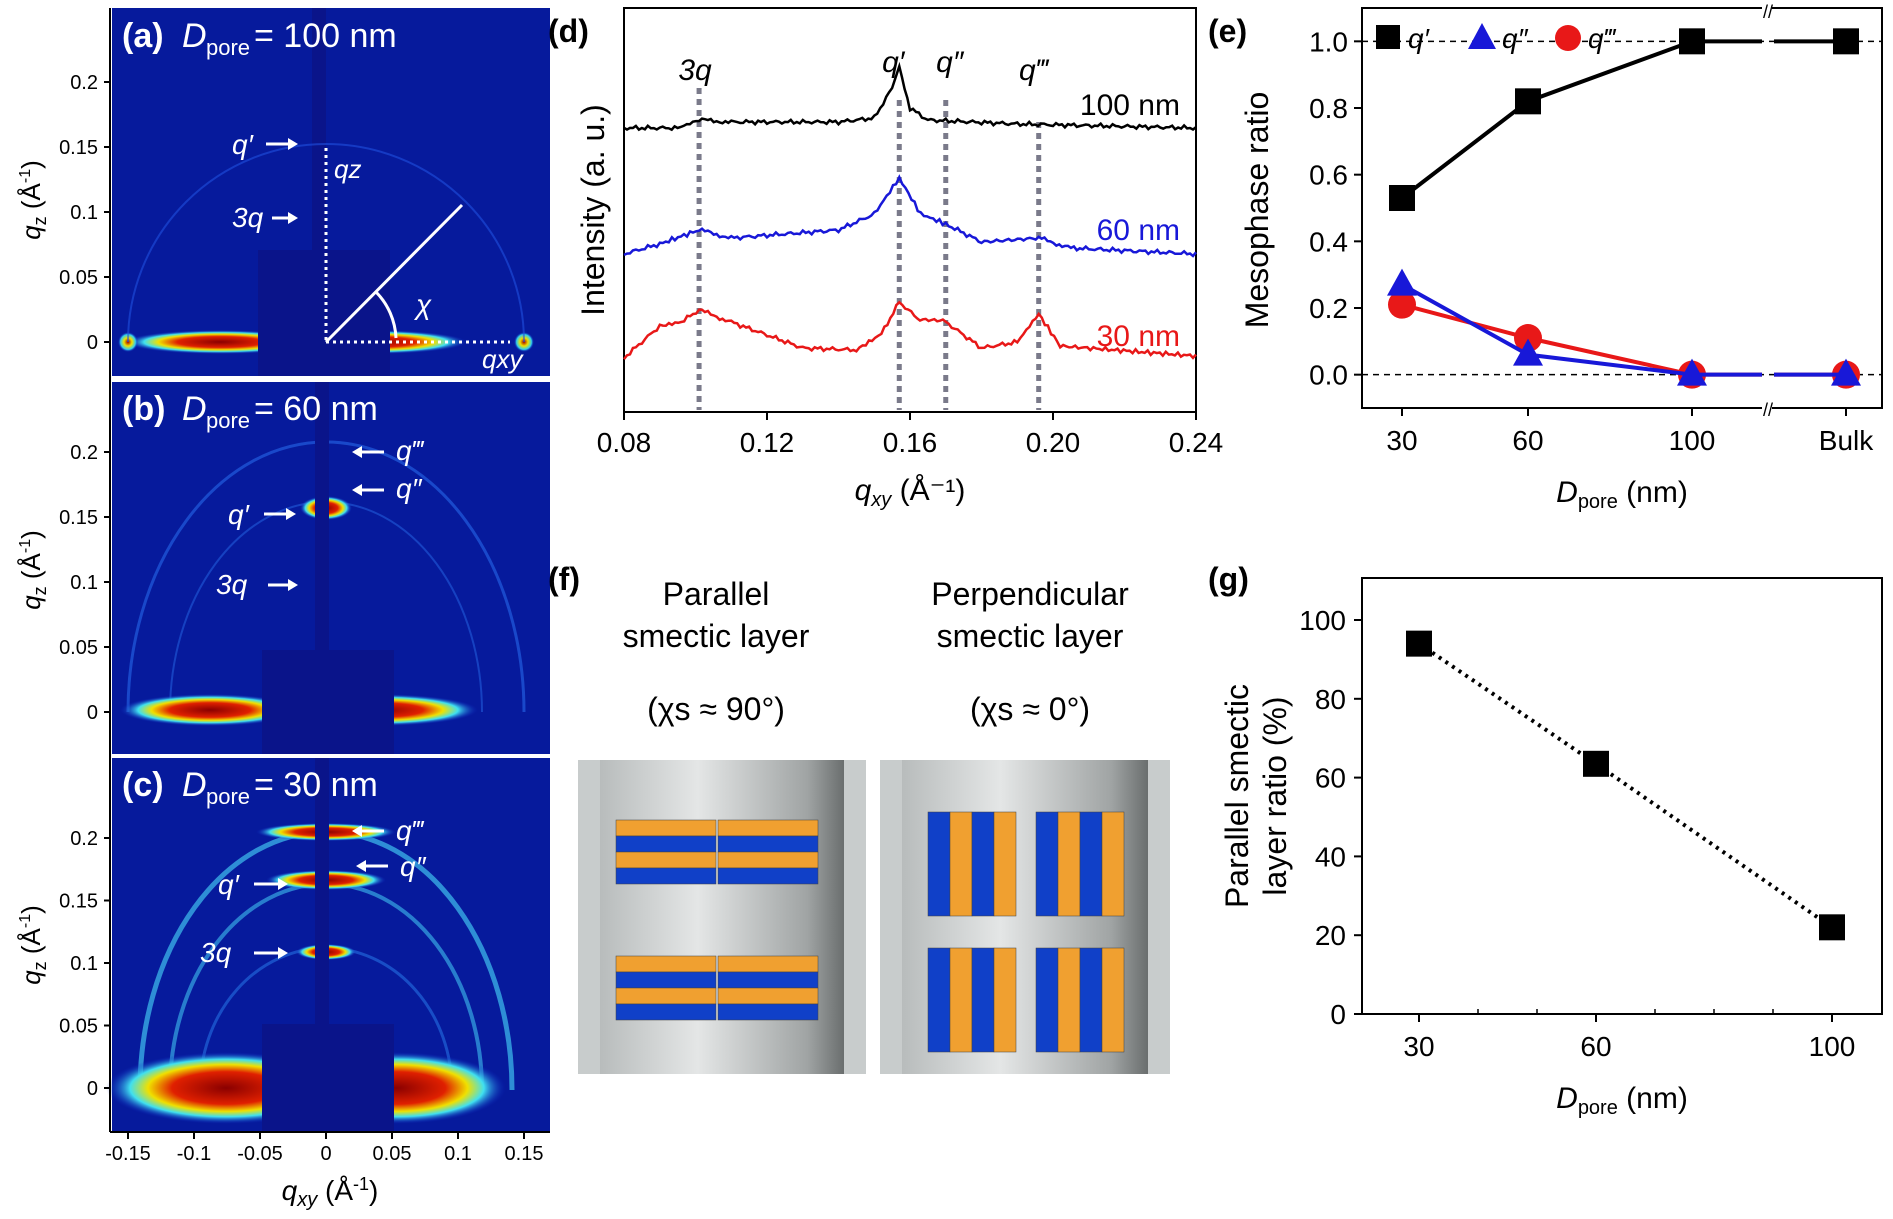  What do you see at coordinates (1227, 31) in the screenshot?
I see `panel-e-tag: (e)` at bounding box center [1227, 31].